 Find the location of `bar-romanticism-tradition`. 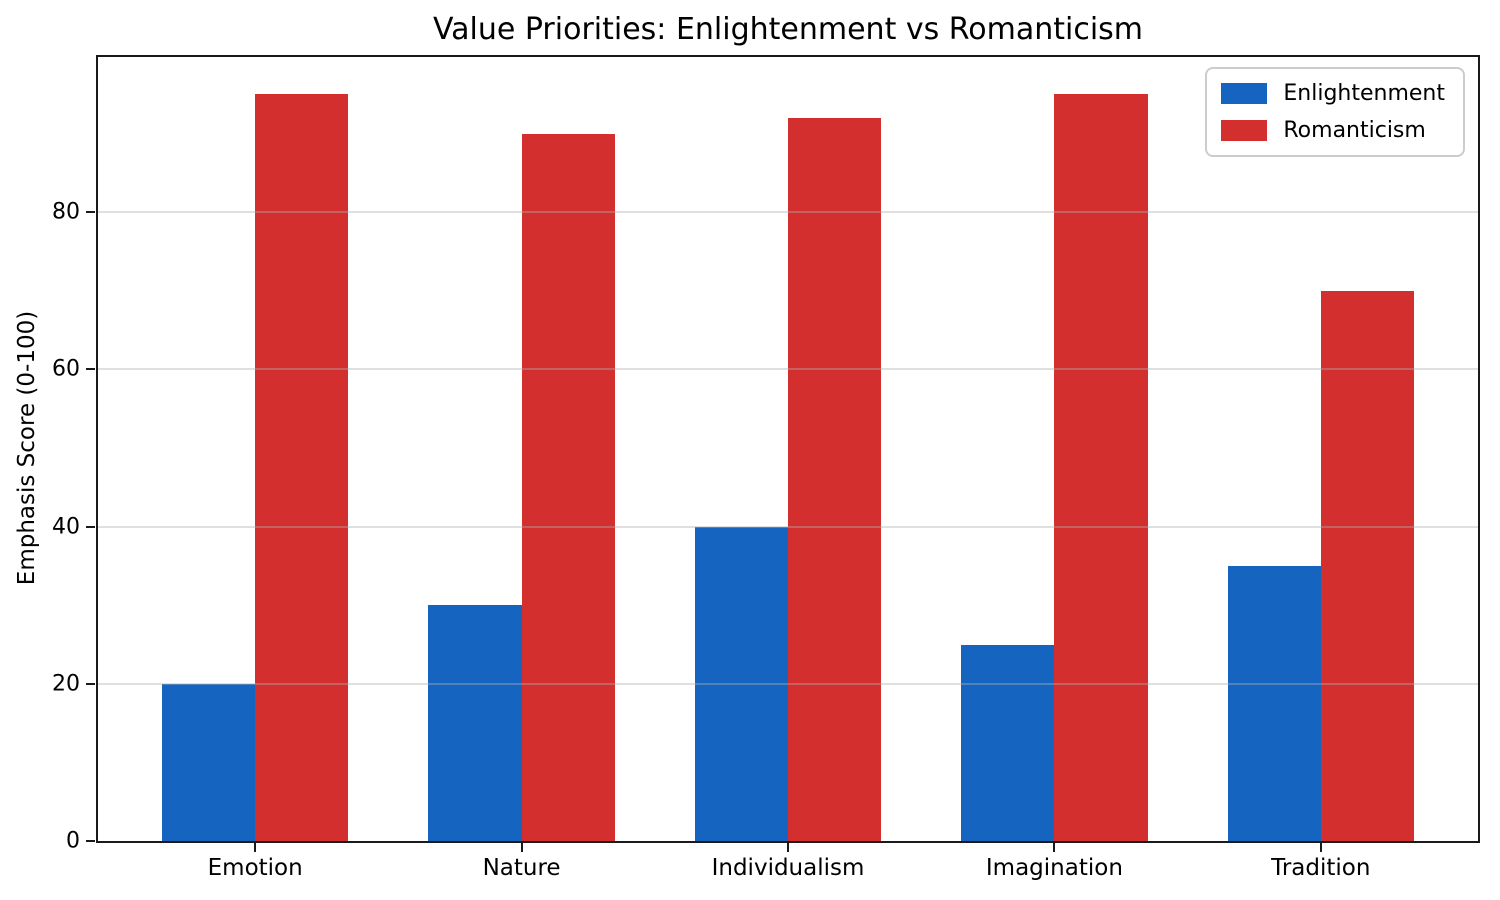

bar-romanticism-tradition is located at coordinates (1367, 565).